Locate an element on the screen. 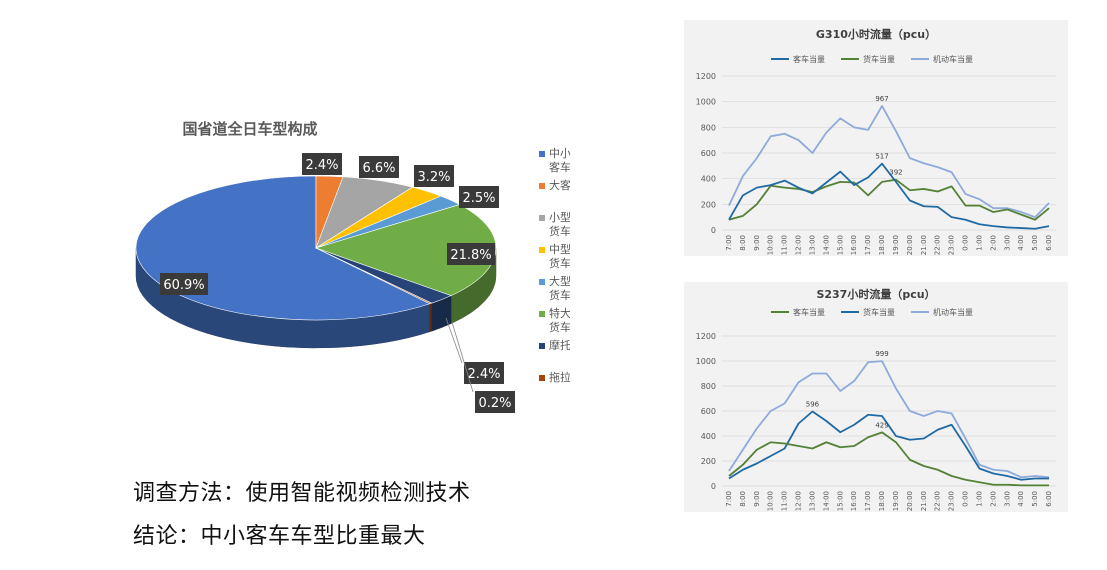 Image resolution: width=1107 pixels, height=570 pixels. pie-slice is located at coordinates (406, 250).